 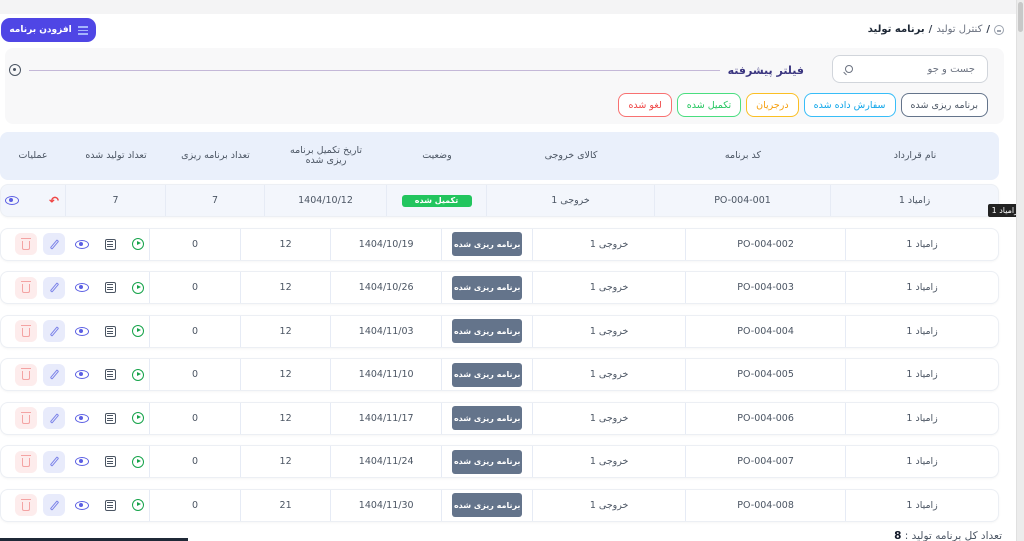 What do you see at coordinates (1020, 270) in the screenshot?
I see `vertical-scrollbar` at bounding box center [1020, 270].